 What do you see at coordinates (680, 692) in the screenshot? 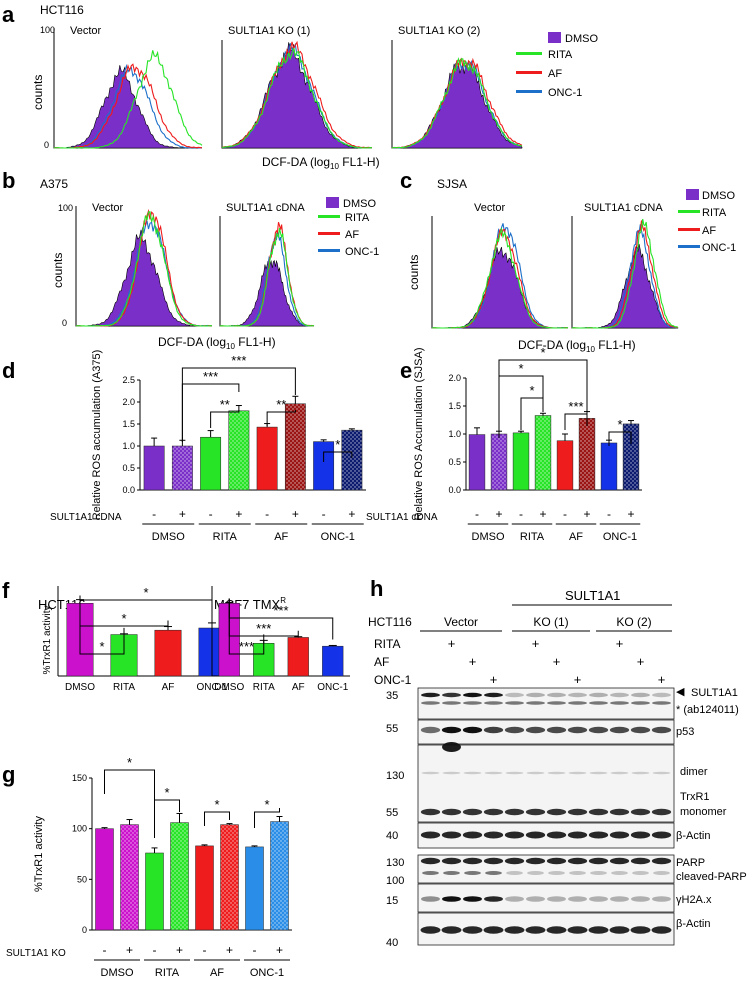
I see `arrow-marker: ◀` at bounding box center [680, 692].